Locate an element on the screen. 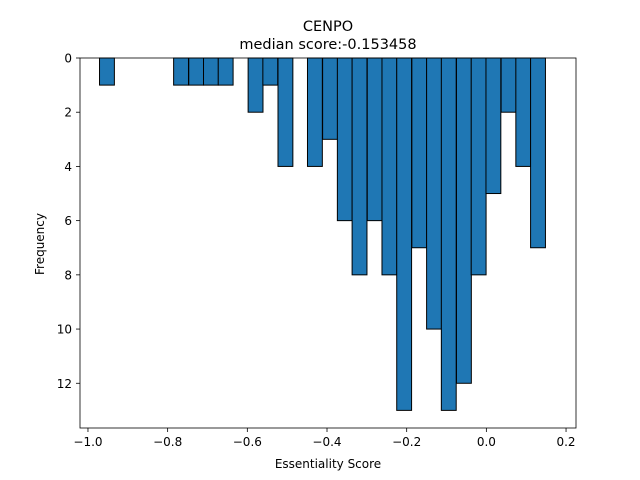  x-axis-ticks: −1.0 −0.8 −0.6 −0.4 −0.2 0.0 0.2 is located at coordinates (324, 438).